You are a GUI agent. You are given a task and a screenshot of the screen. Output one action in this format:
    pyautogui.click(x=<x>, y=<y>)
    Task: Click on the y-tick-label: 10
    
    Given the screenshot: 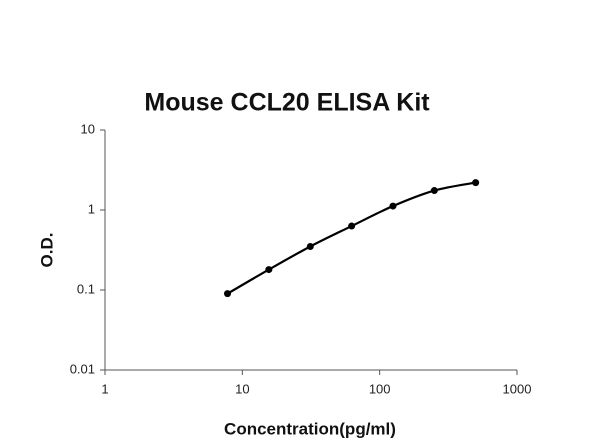 What is the action you would take?
    pyautogui.click(x=88, y=128)
    